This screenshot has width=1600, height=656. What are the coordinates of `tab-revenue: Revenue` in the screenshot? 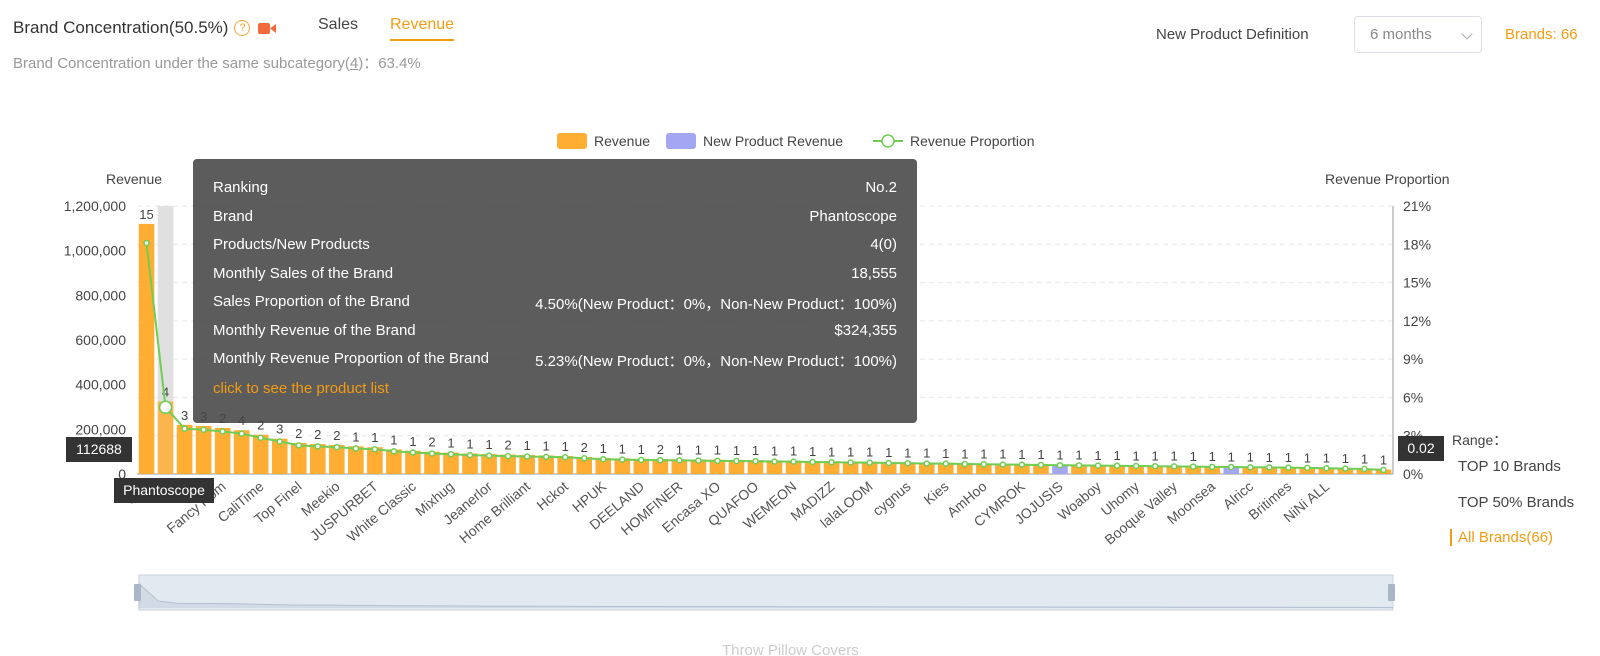 It's located at (422, 28).